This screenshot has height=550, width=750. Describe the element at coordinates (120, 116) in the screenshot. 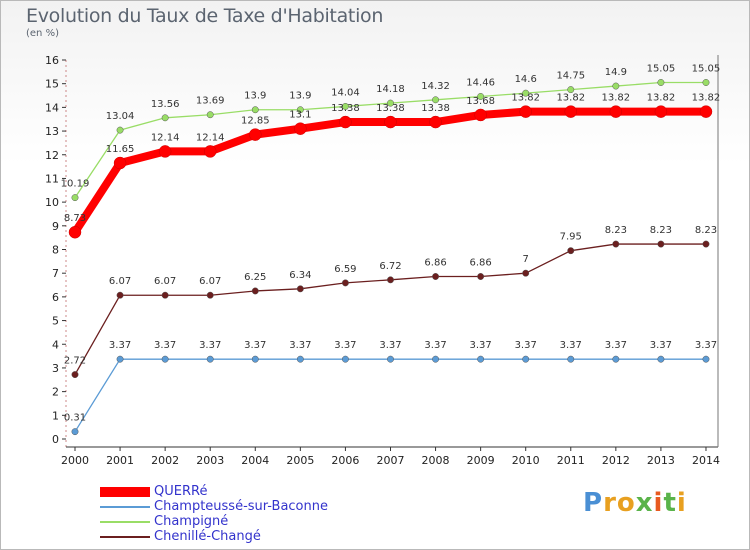

I see `data-label: 13.04` at that location.